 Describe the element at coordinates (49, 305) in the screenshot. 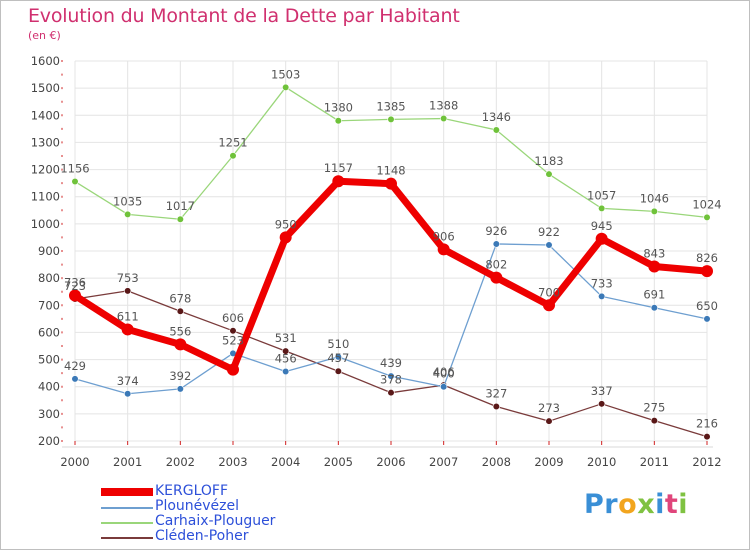

I see `y-tick-label: 700` at that location.